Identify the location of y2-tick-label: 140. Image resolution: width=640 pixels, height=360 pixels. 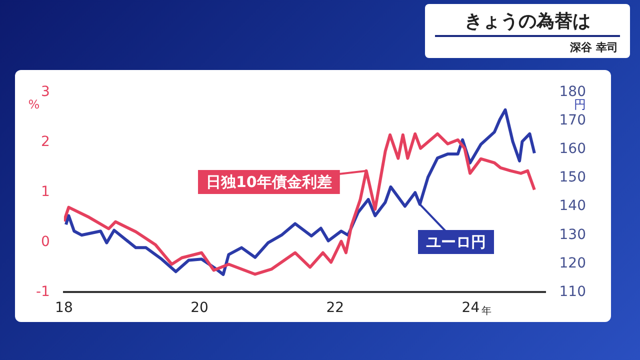
(572, 206).